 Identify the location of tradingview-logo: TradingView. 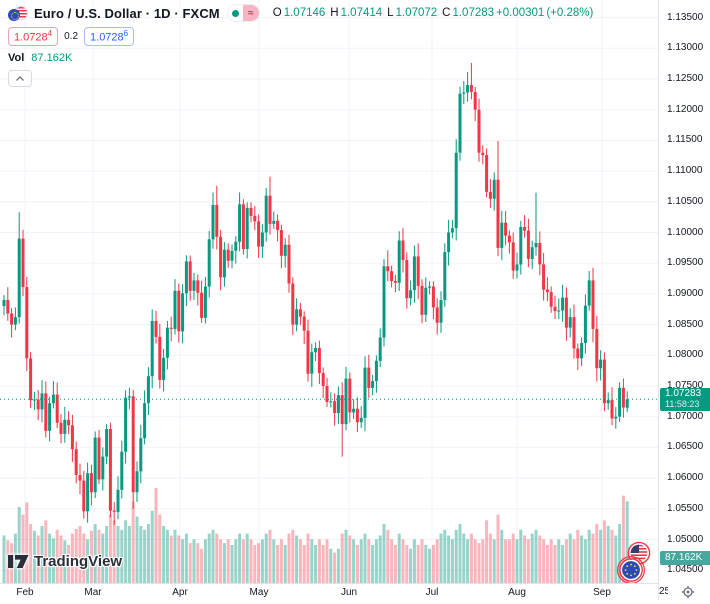
(65, 561).